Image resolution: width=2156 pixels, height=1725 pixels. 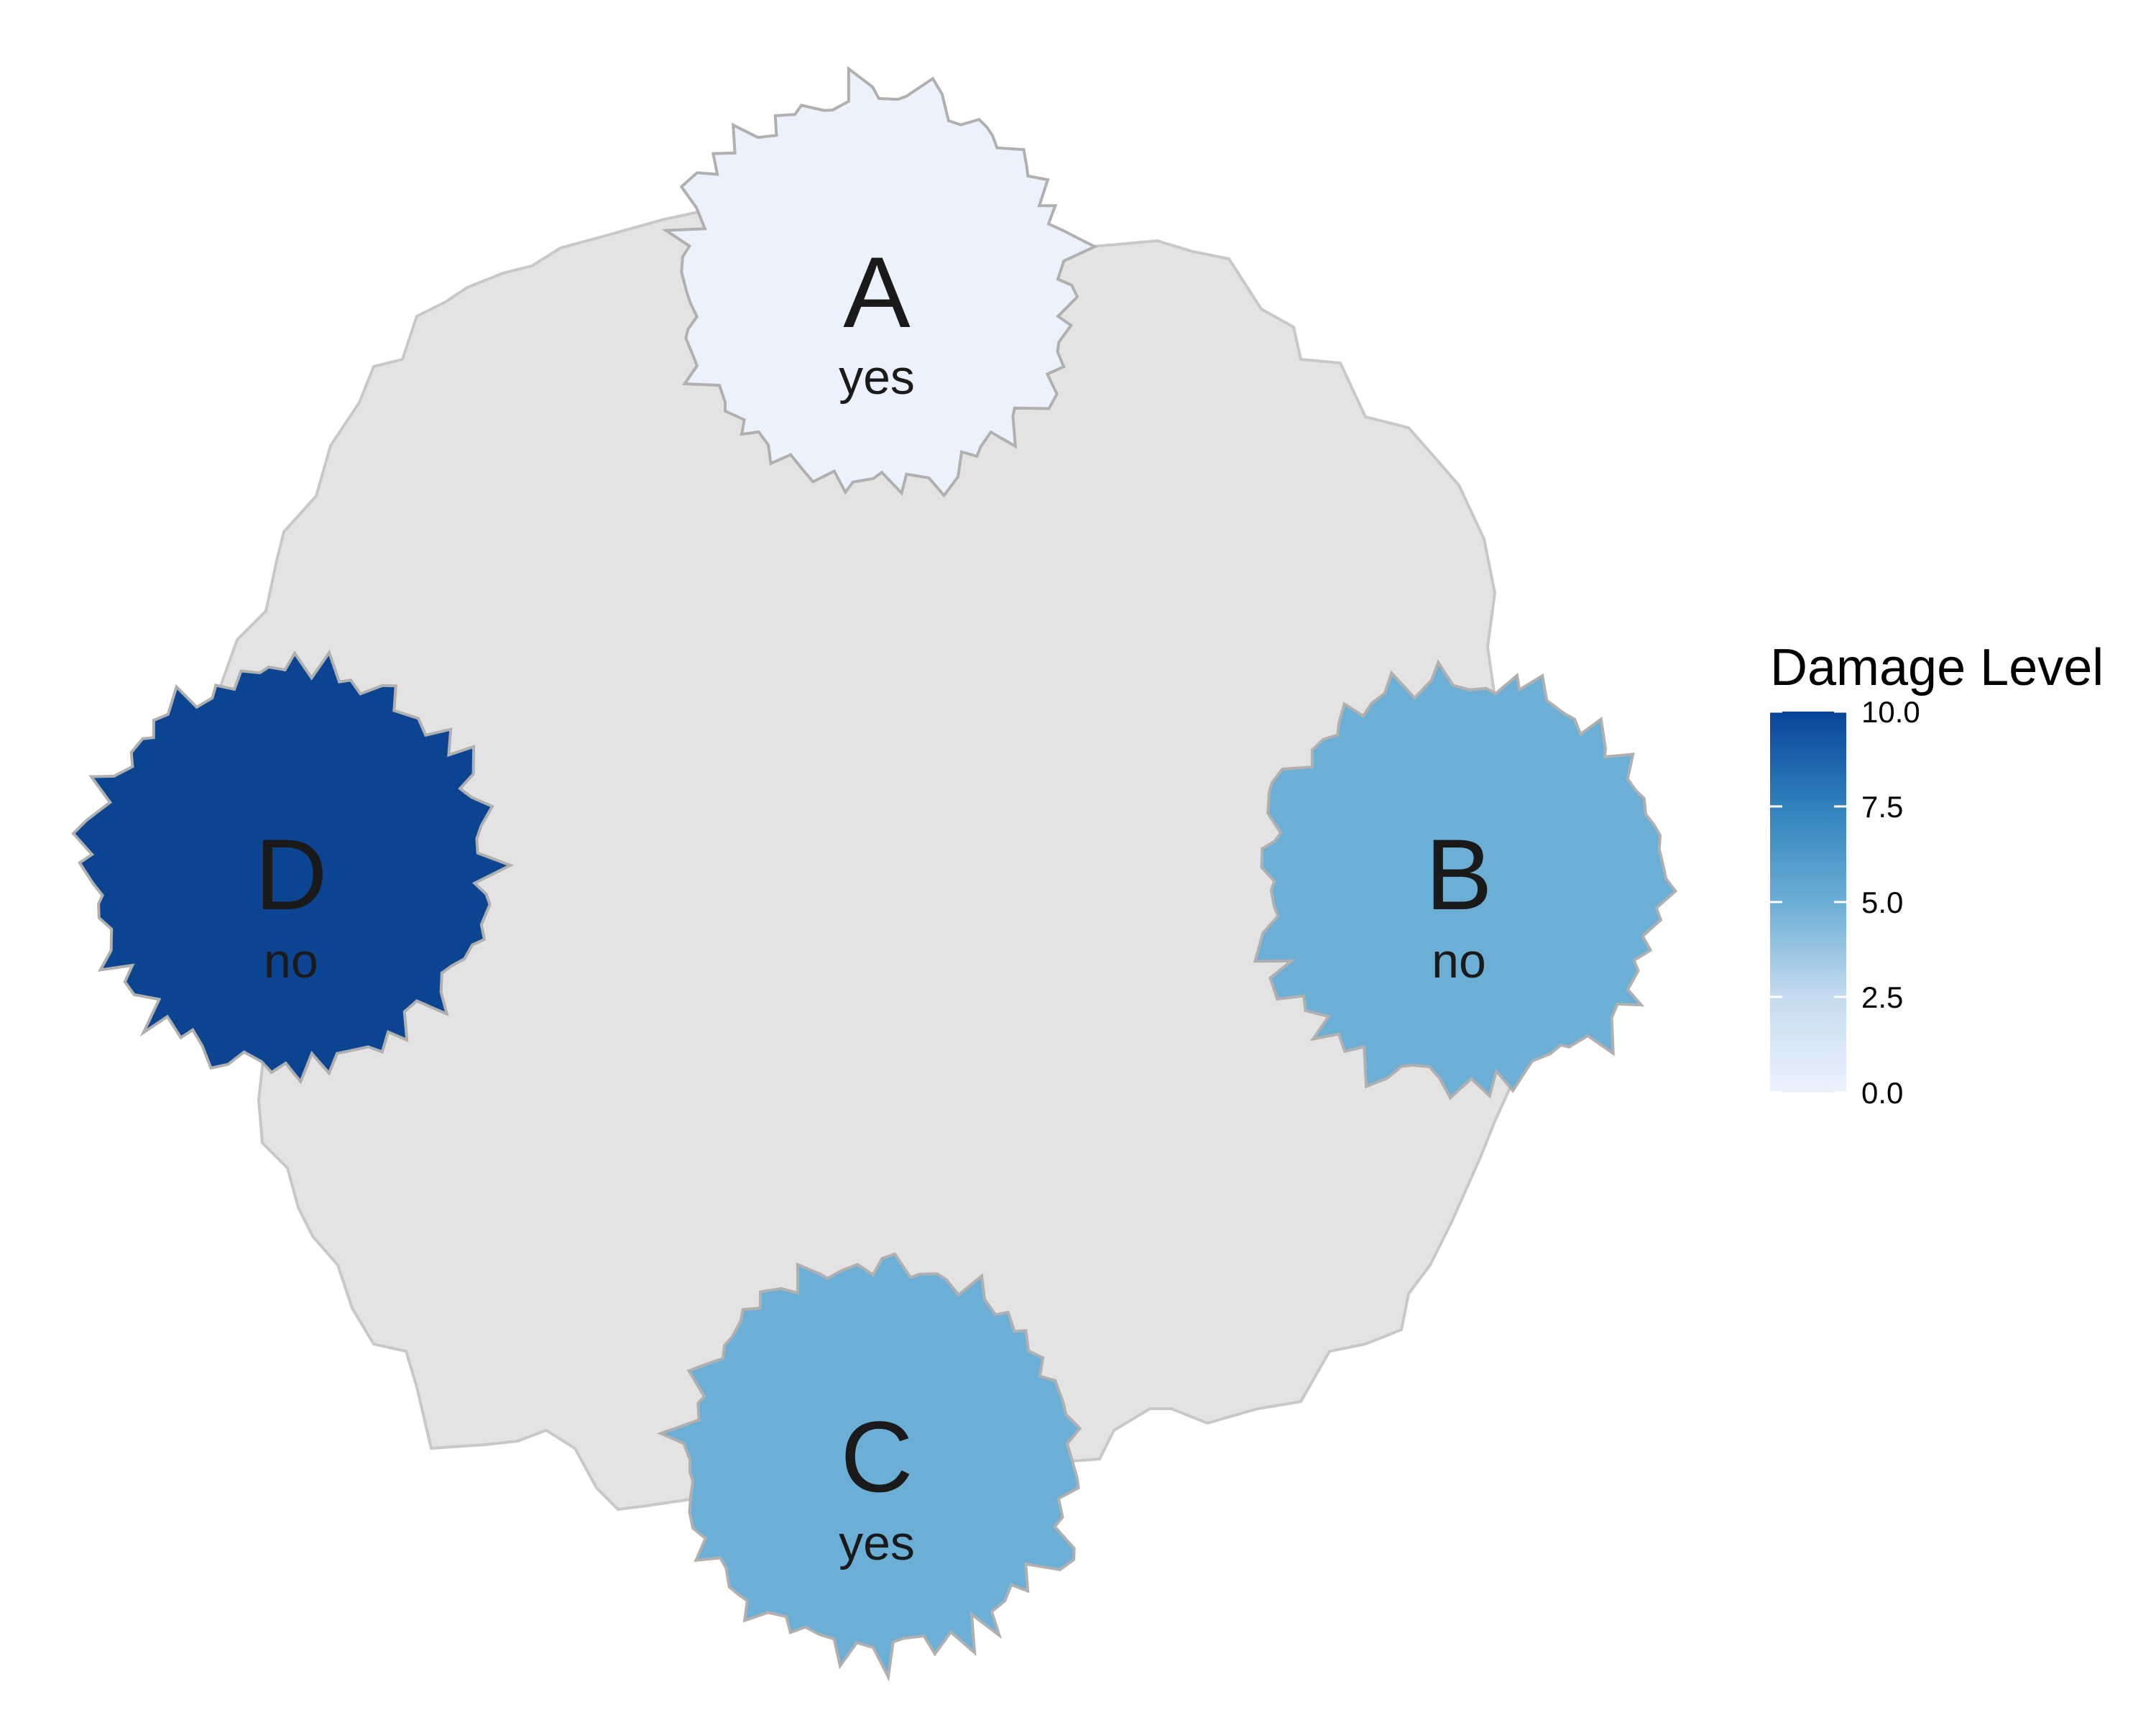 I want to click on legend-colorbar, so click(x=1808, y=902).